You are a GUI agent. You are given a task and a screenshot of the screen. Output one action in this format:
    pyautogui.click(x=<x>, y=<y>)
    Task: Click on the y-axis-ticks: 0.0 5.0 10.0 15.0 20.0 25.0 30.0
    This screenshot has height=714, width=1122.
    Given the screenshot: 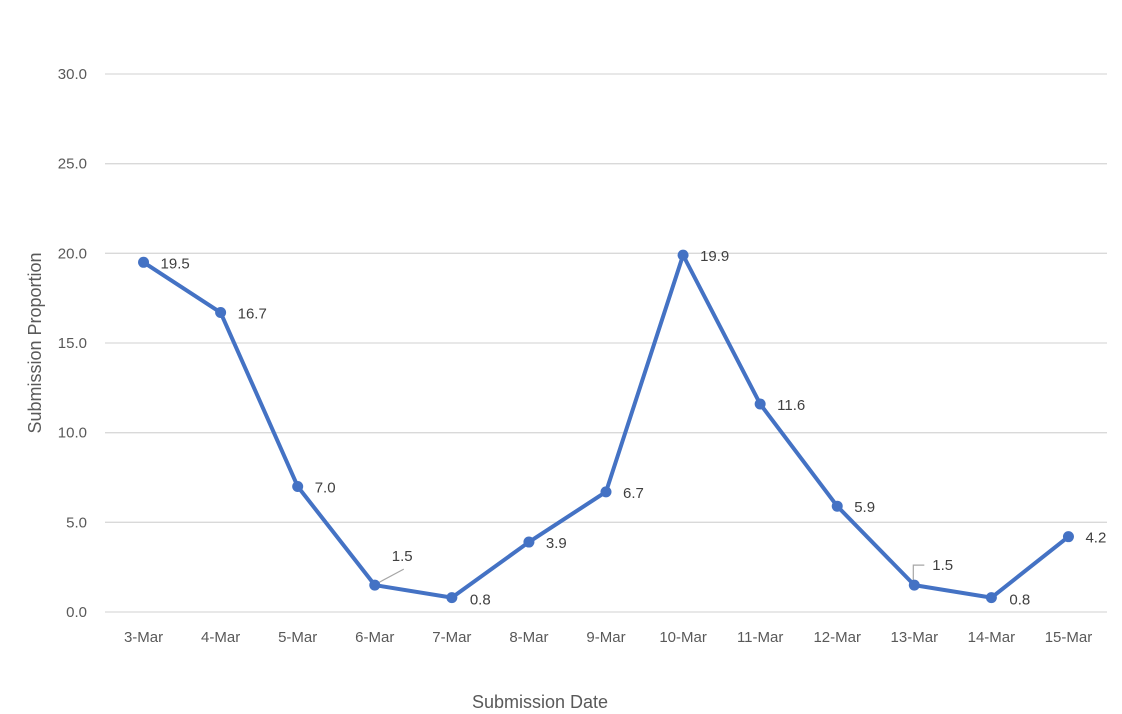 What is the action you would take?
    pyautogui.click(x=72, y=343)
    